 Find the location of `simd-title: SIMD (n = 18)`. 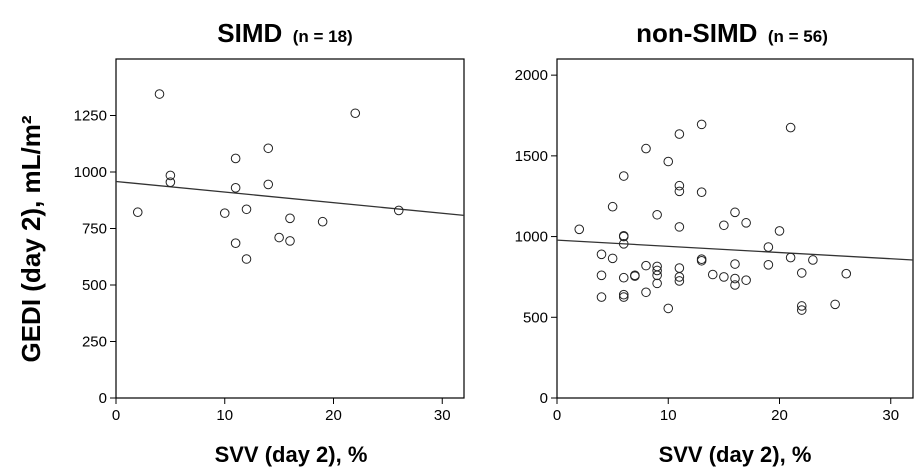

simd-title: SIMD (n = 18) is located at coordinates (284, 33).